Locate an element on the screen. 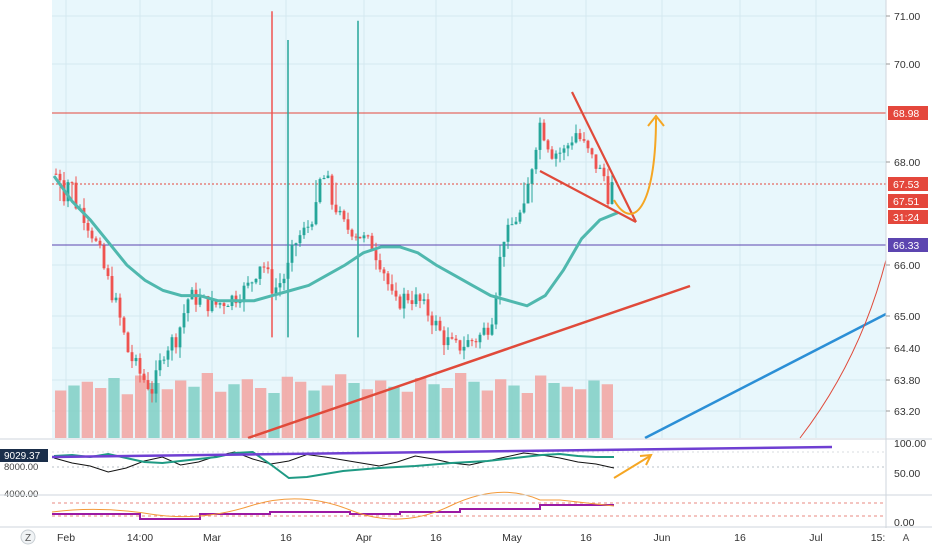 The image size is (932, 550). price-label-box is located at coordinates (908, 113).